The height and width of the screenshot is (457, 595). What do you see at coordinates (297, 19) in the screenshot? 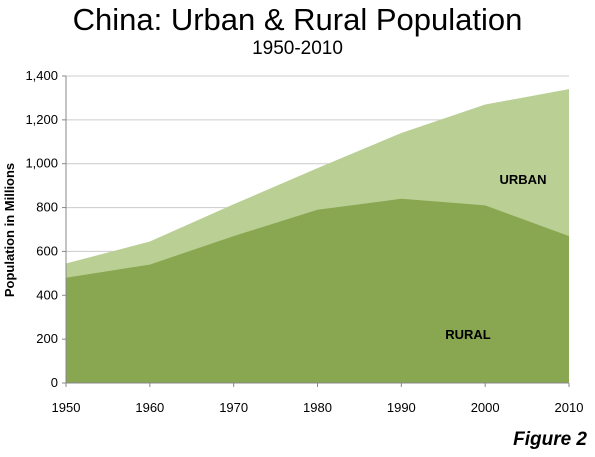
I see `chart-title: China: Urban & Rural Population` at bounding box center [297, 19].